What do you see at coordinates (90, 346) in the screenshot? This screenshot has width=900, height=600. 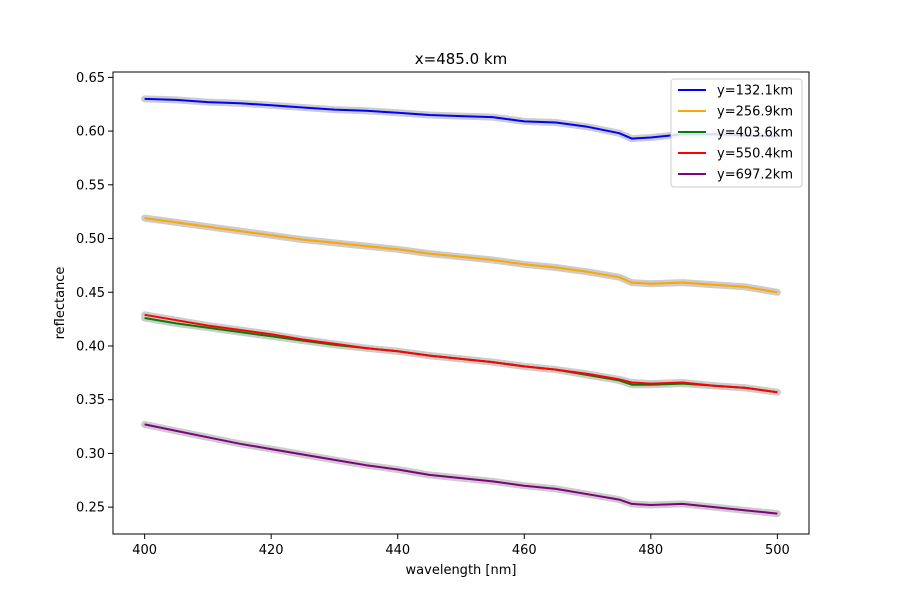 I see `y-tick-label: 0.40` at bounding box center [90, 346].